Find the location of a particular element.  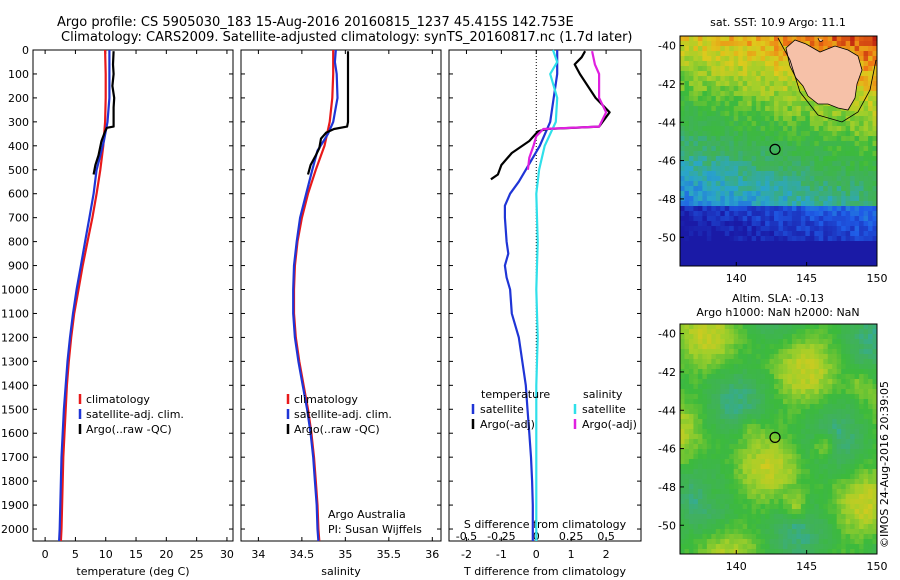

x-axis-label: T difference from climatology is located at coordinates (544, 571).